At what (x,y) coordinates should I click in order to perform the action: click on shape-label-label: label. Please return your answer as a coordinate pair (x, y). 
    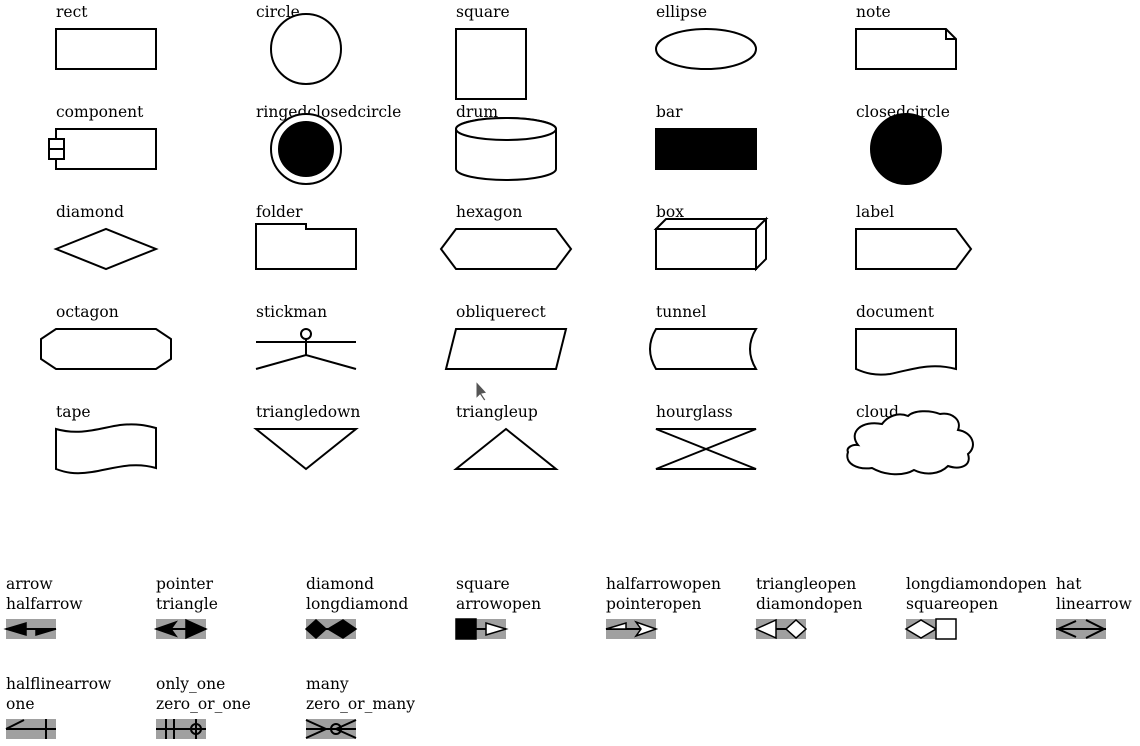
    Looking at the image, I should click on (875, 212).